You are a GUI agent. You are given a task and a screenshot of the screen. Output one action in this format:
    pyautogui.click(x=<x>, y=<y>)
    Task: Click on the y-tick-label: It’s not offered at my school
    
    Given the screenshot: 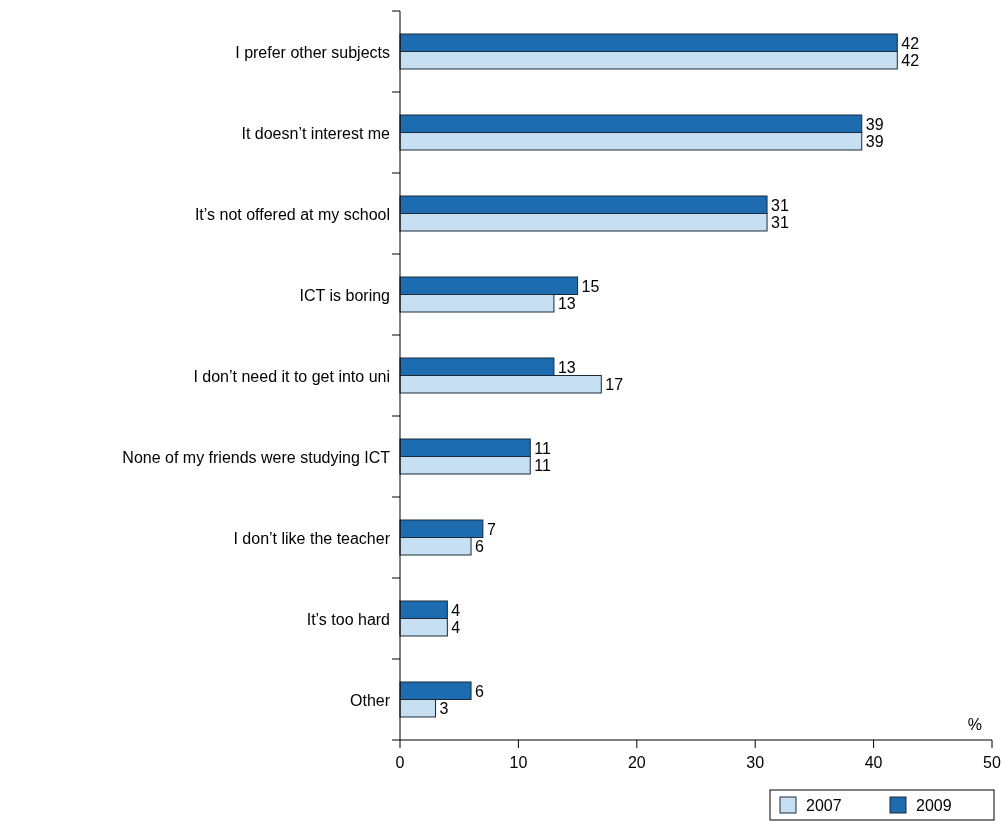 What is the action you would take?
    pyautogui.click(x=292, y=214)
    